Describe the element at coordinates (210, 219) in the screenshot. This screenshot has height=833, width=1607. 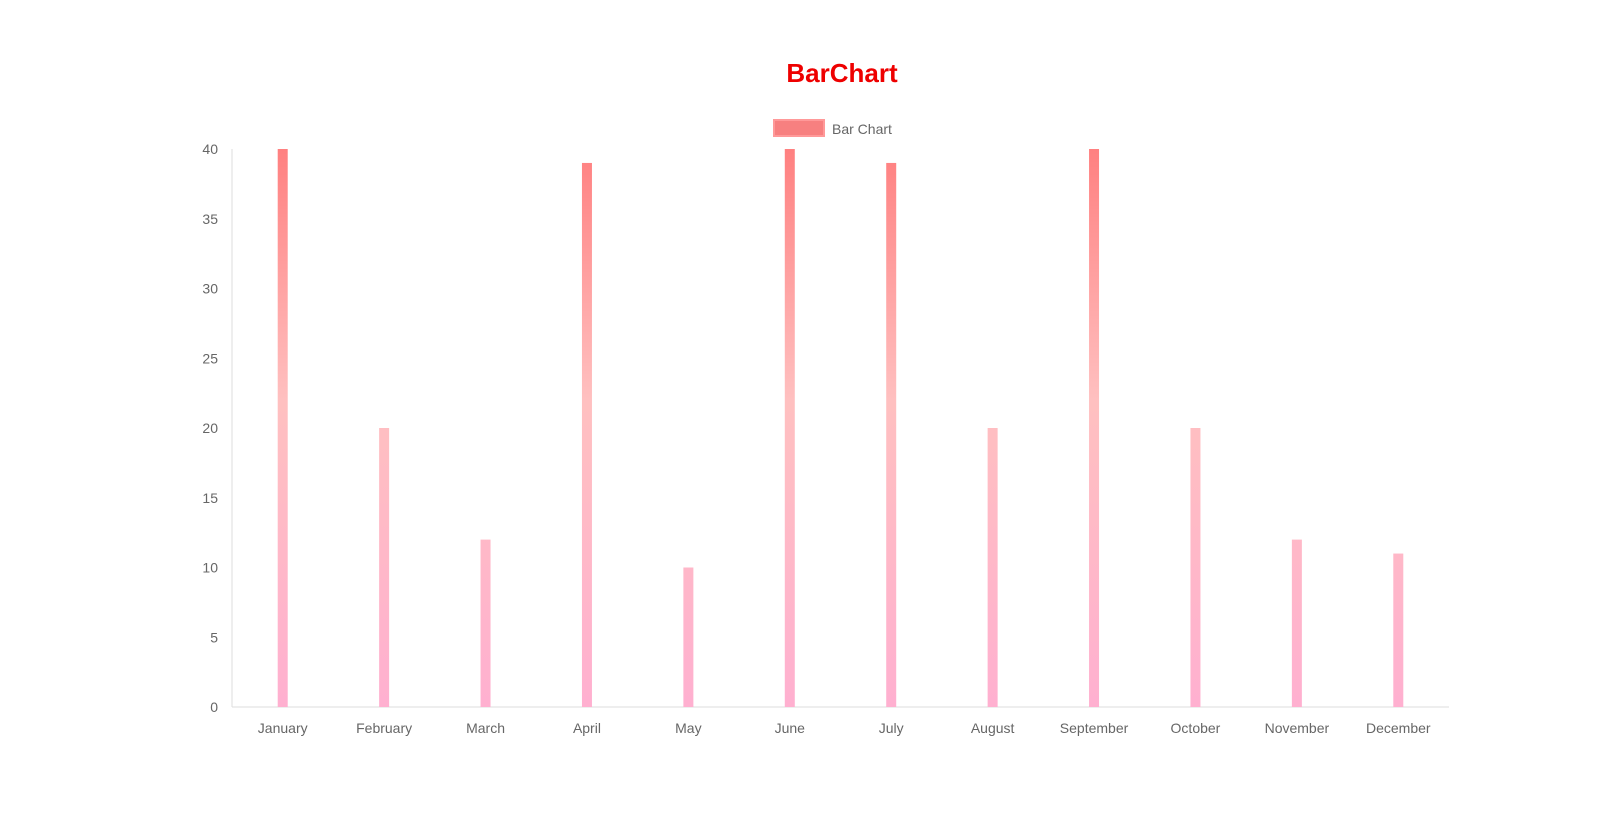
I see `y-tick-label: 35` at that location.